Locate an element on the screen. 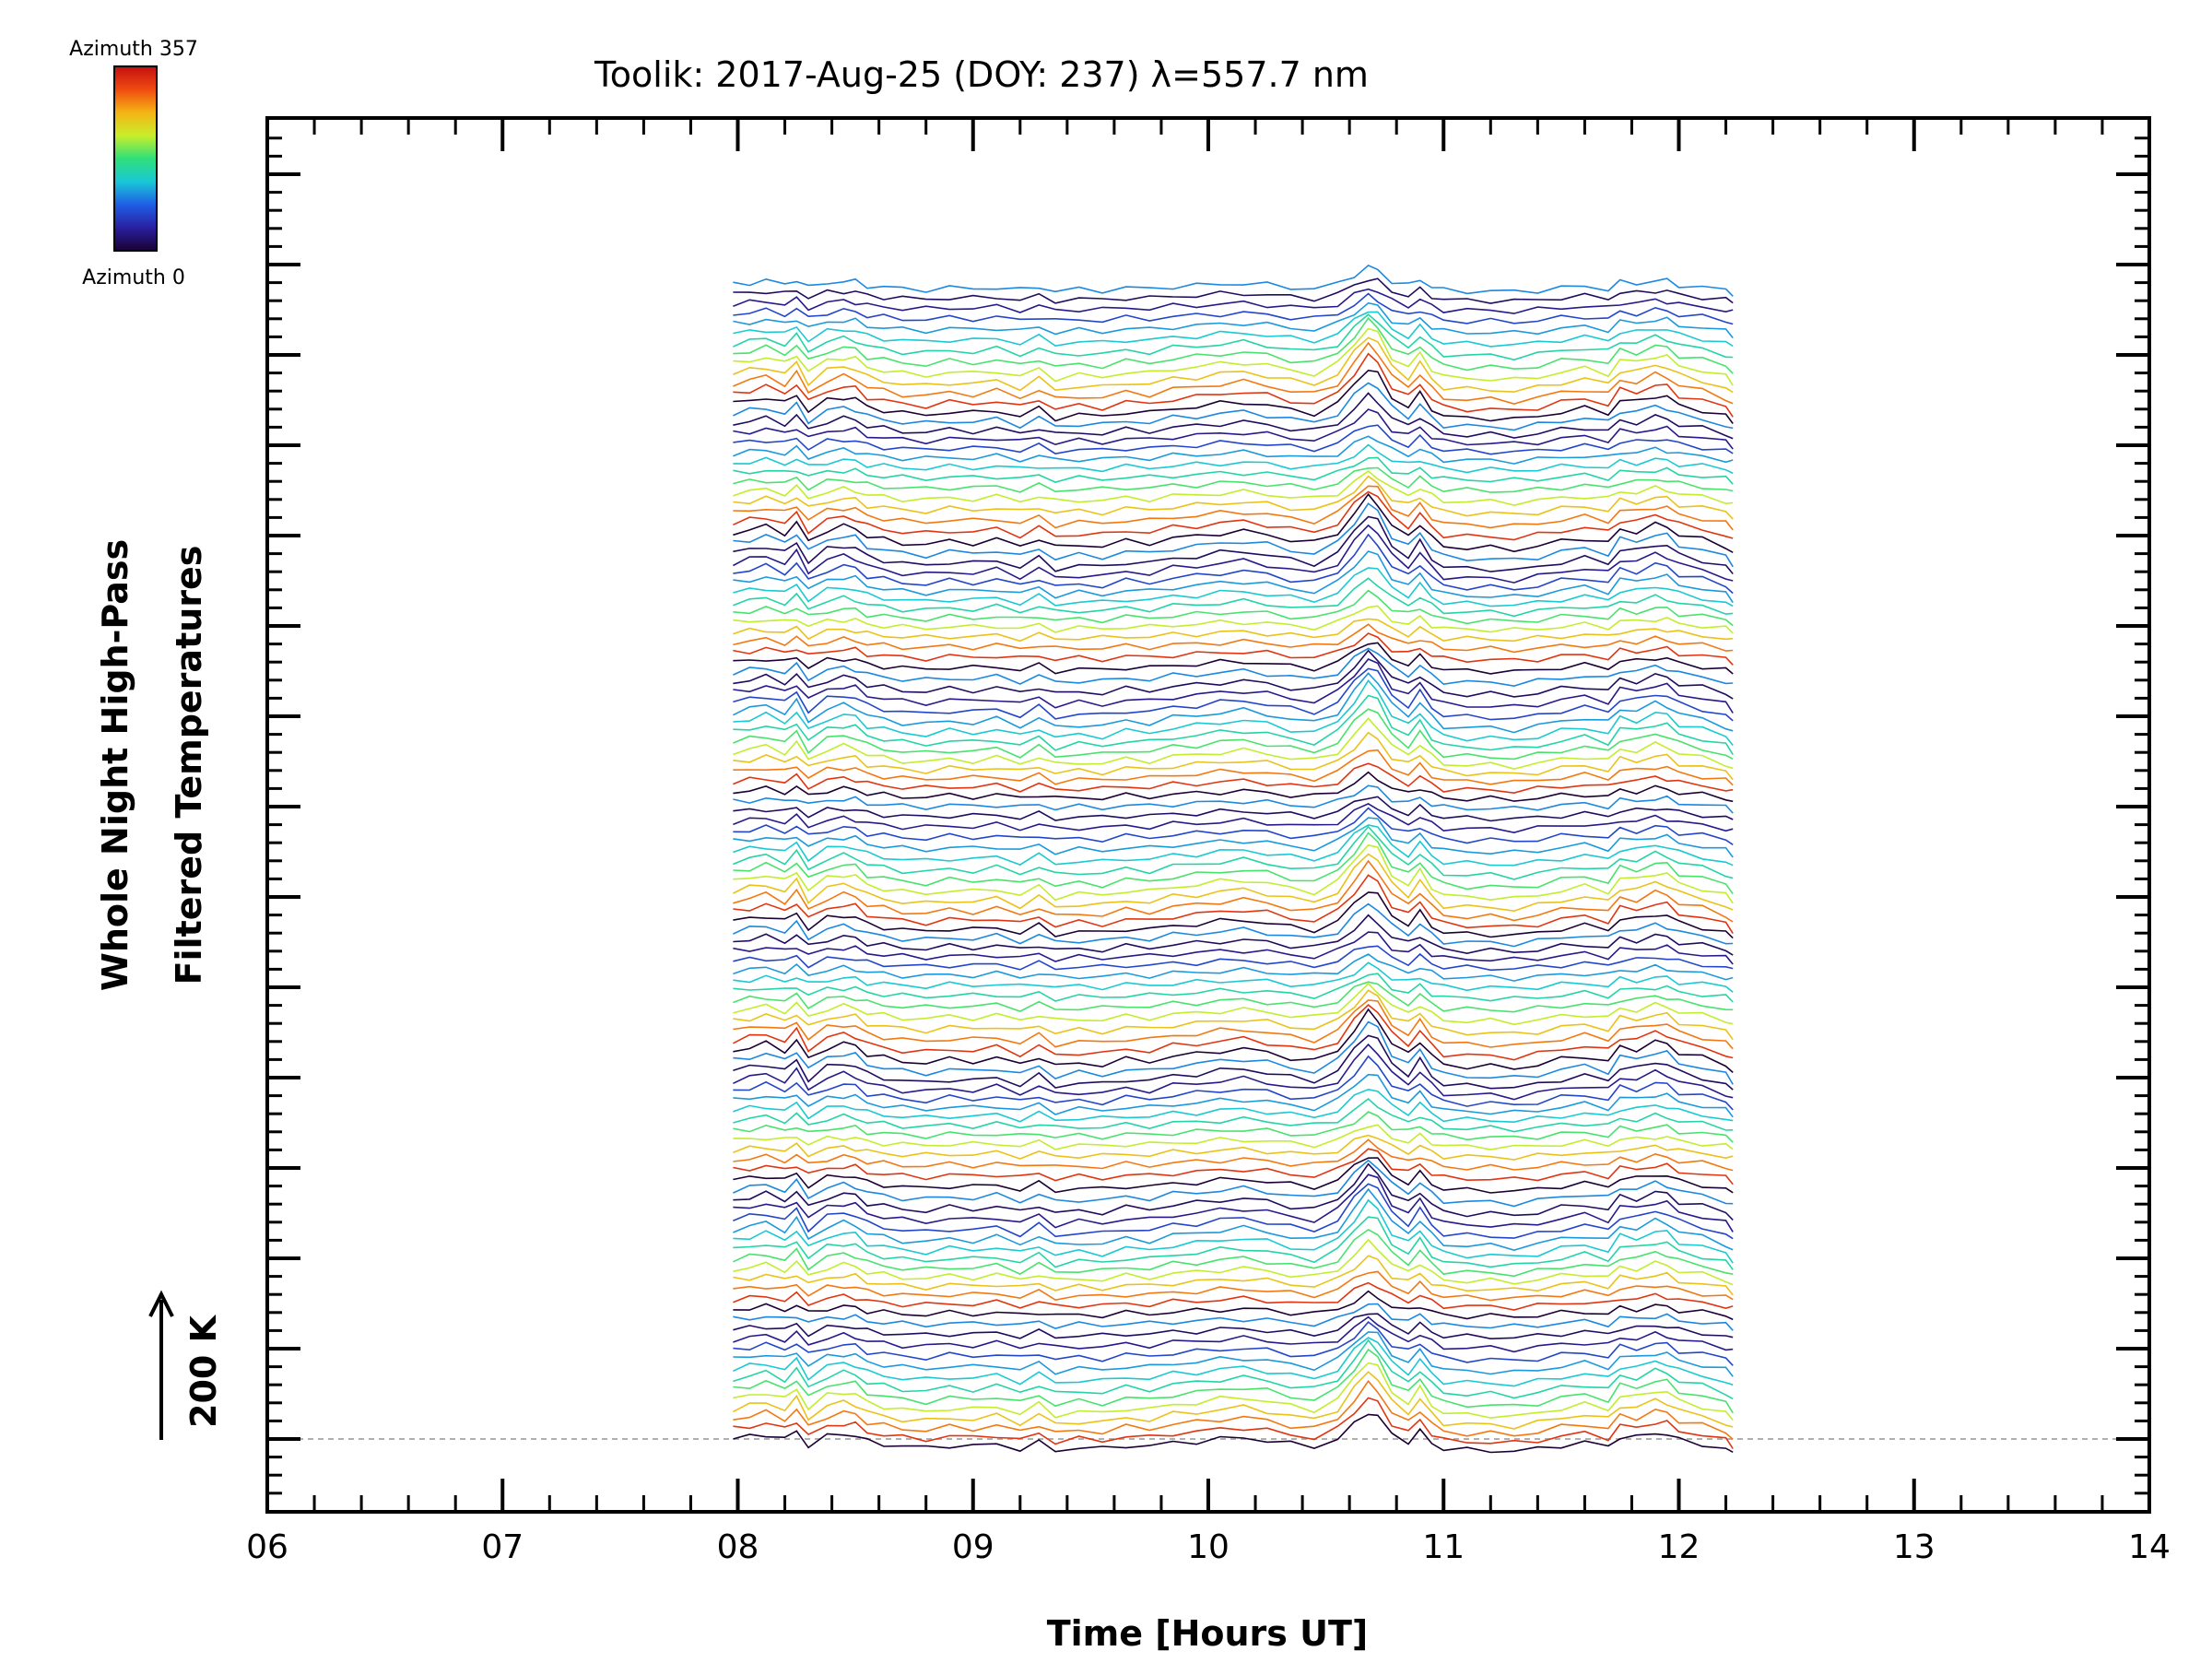 Image resolution: width=2212 pixels, height=1663 pixels. x-tick-label: 10 is located at coordinates (1208, 1547).